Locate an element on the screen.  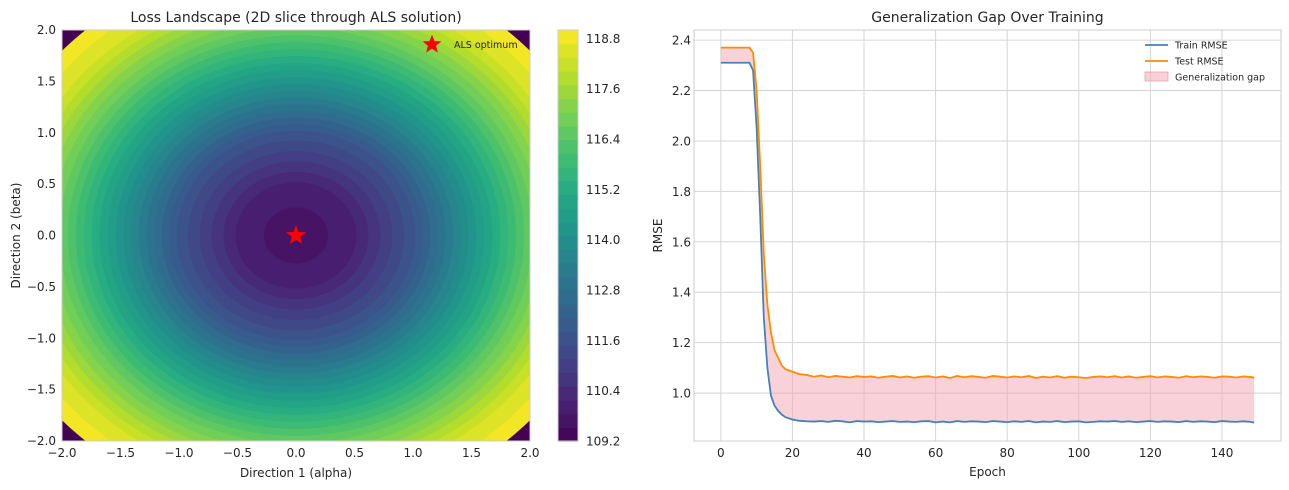
contour-x-tick-label: −1.0 is located at coordinates (178, 453).